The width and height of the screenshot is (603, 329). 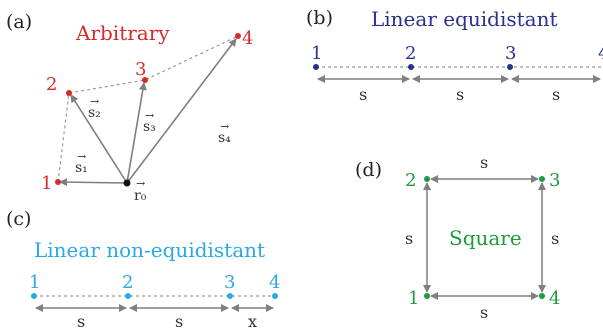 I want to click on vector-s1-arrow, so click(x=93, y=182).